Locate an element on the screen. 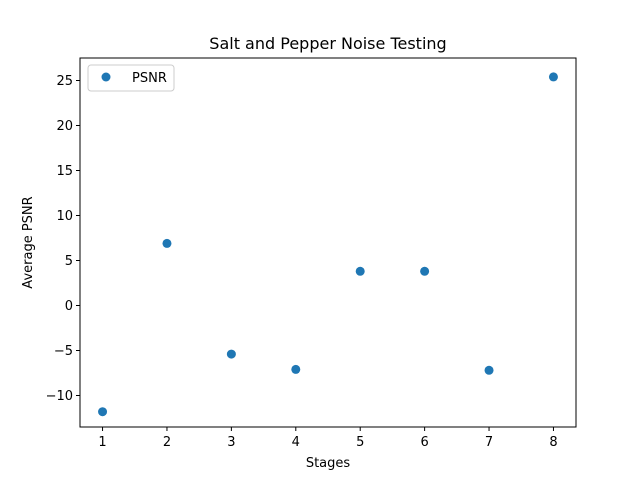 This screenshot has width=640, height=480. x-tick-label: 8 is located at coordinates (553, 442).